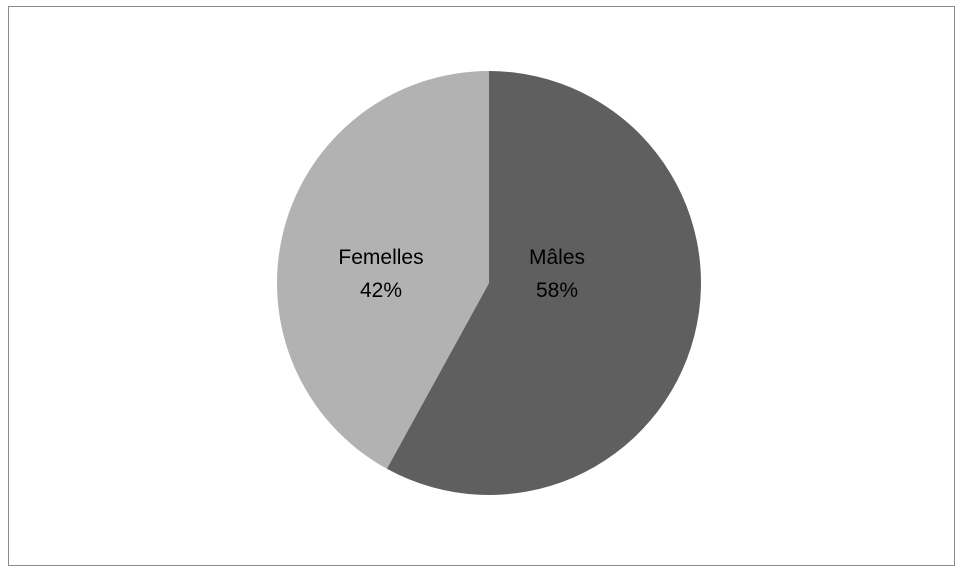 Image resolution: width=957 pixels, height=566 pixels. I want to click on slice-label-females-value: 42%, so click(381, 290).